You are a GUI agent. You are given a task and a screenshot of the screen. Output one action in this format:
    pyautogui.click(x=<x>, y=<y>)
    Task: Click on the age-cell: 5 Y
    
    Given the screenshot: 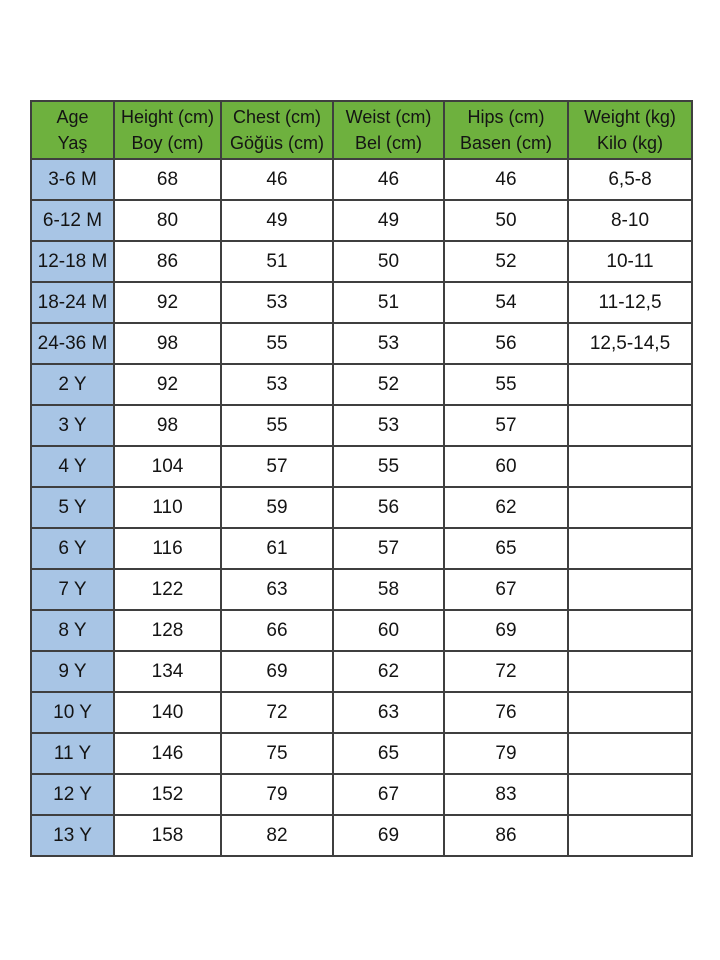 What is the action you would take?
    pyautogui.click(x=72, y=508)
    